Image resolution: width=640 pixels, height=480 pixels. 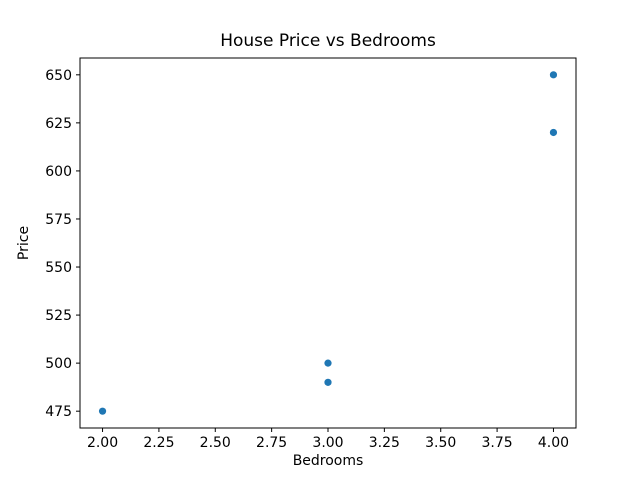 I want to click on x-tick-label: 2.25, so click(x=158, y=443).